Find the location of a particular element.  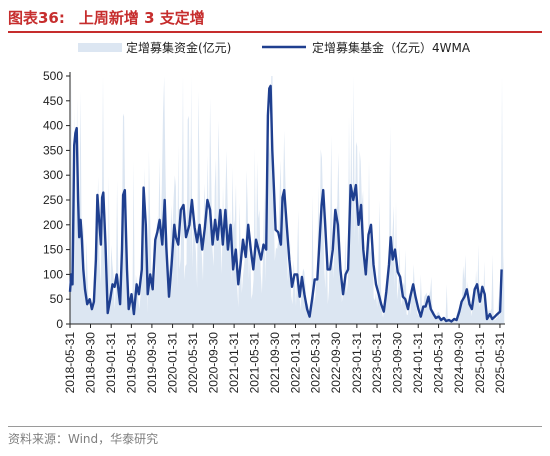

y-tick-label: 350 is located at coordinates (53, 150).